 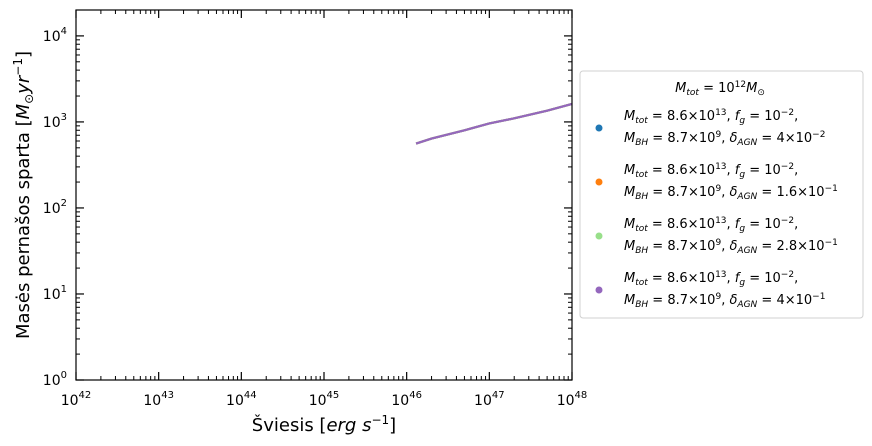 What do you see at coordinates (711, 225) in the screenshot?
I see `legend-label-3-line1: Mtot = 8.6×1013, fg = 10−2,` at bounding box center [711, 225].